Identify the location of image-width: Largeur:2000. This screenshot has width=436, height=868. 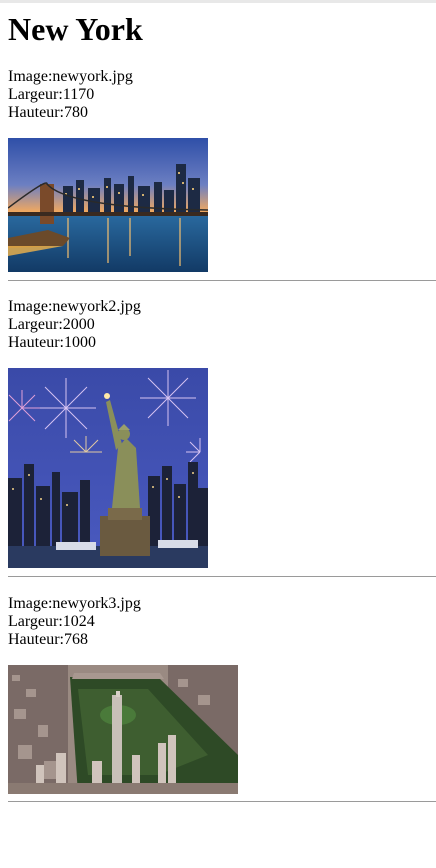
(51, 324).